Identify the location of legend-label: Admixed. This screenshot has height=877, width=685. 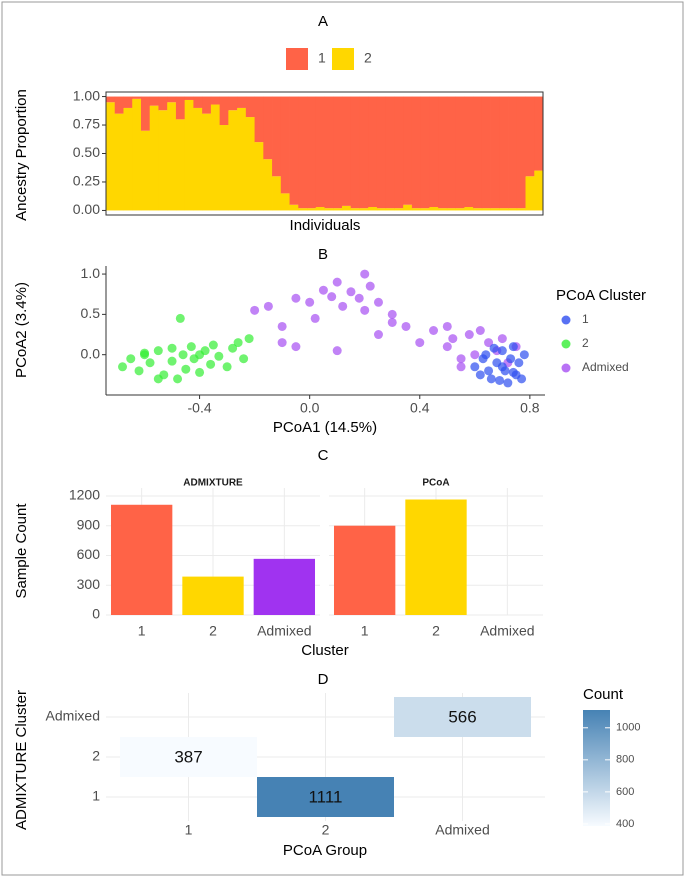
(605, 367).